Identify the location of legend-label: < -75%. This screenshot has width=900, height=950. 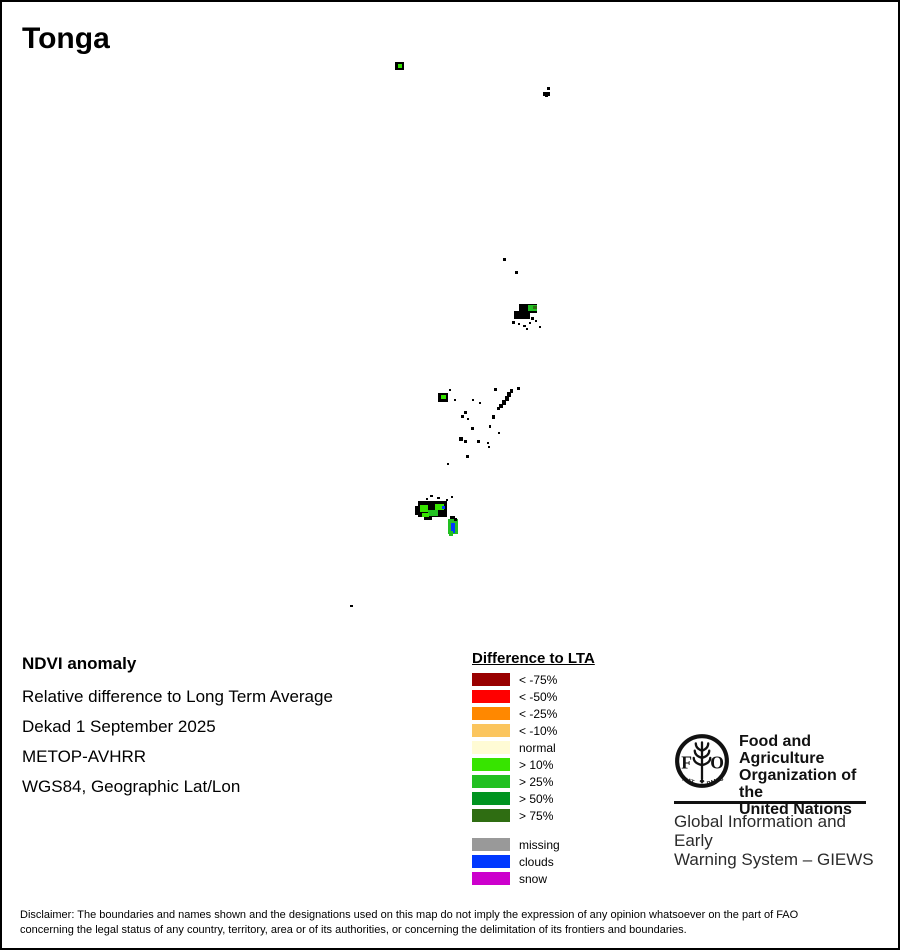
(538, 679).